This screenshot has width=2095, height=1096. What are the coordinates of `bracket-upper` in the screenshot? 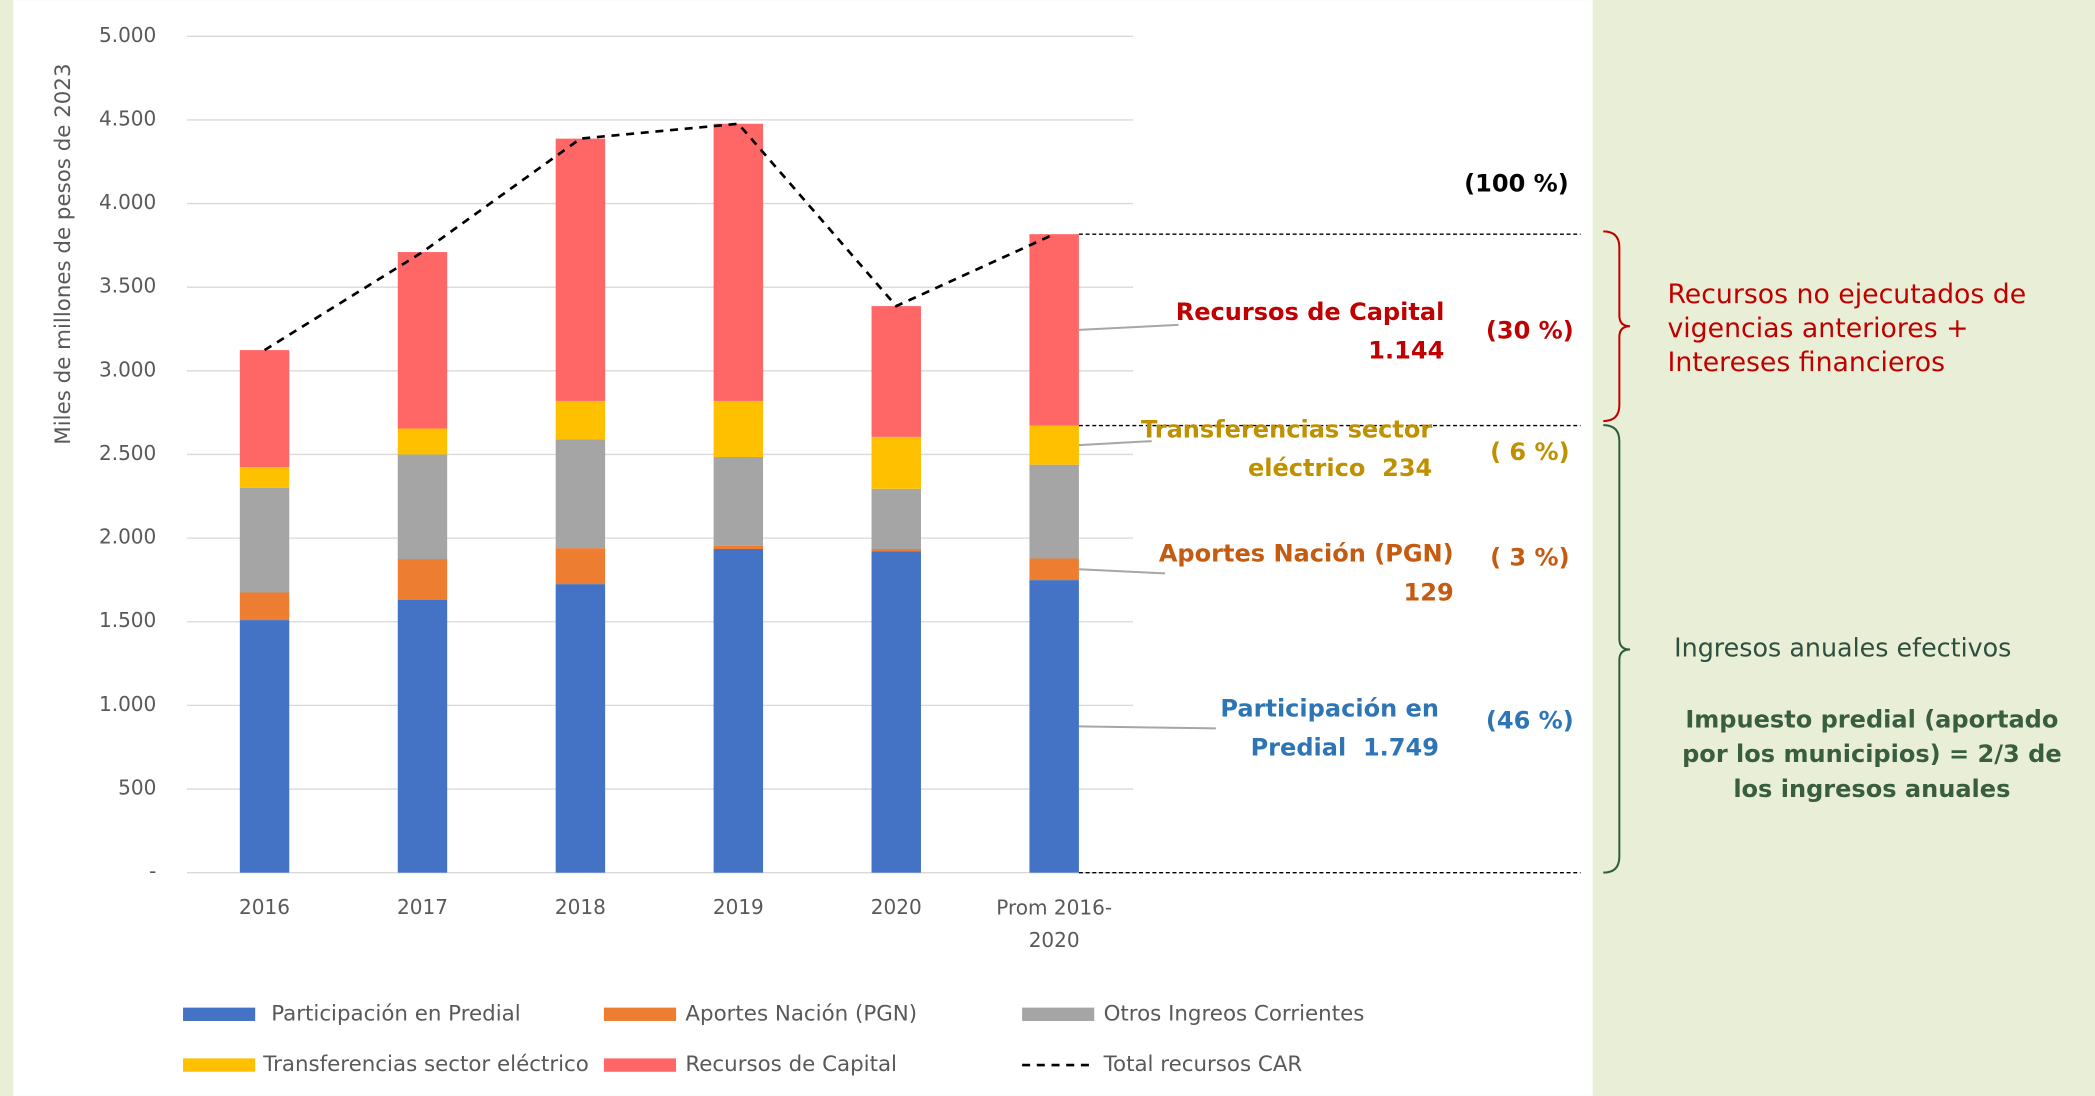 It's located at (1617, 326).